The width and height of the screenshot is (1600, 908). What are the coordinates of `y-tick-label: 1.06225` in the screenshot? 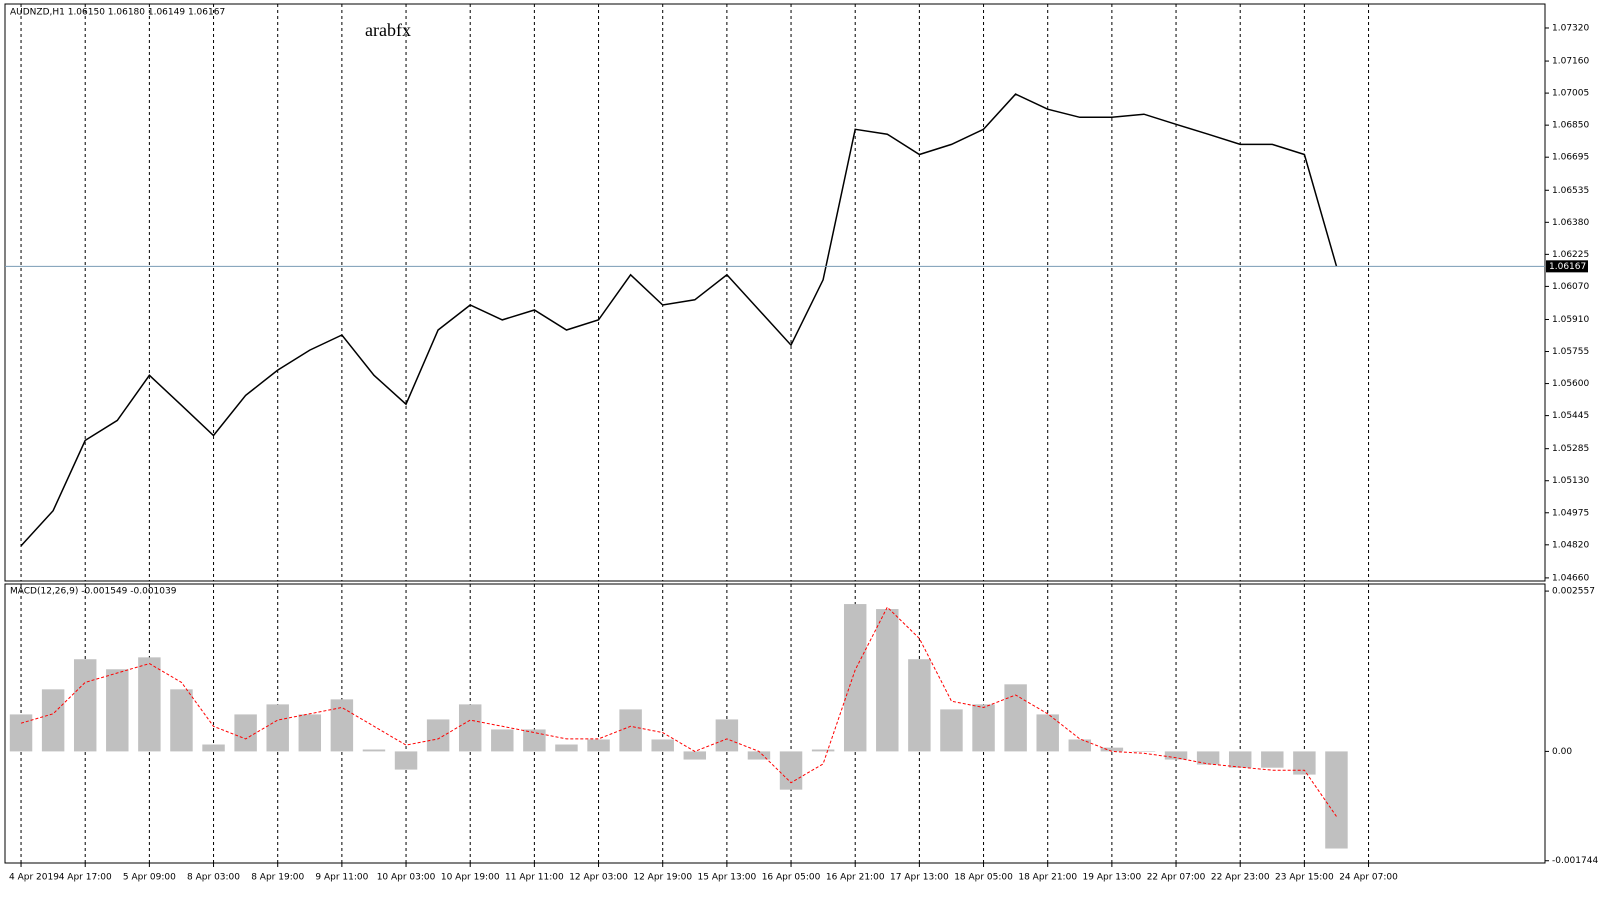 It's located at (1570, 255).